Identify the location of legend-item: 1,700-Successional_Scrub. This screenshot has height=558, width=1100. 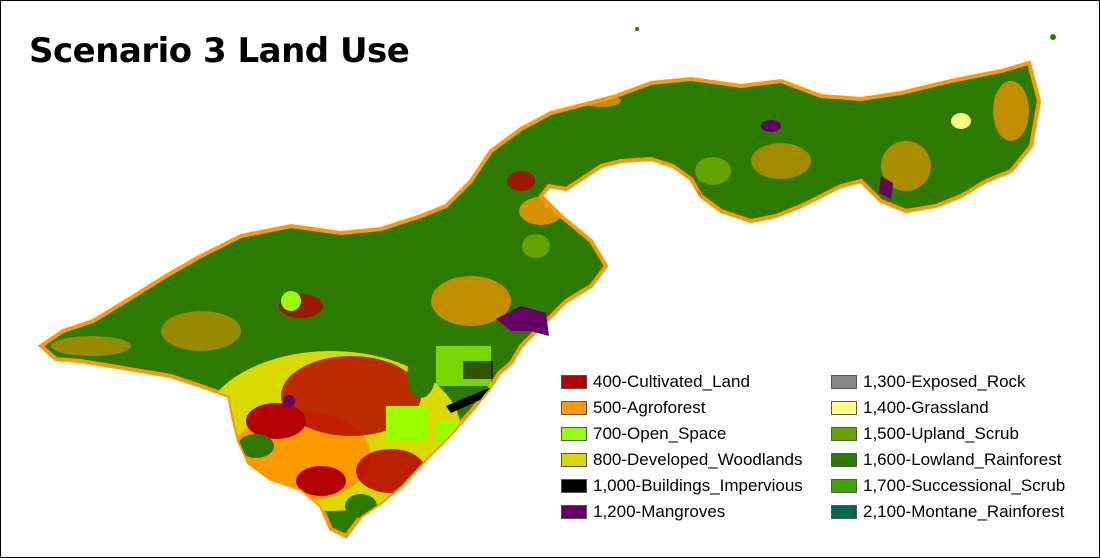
(965, 486).